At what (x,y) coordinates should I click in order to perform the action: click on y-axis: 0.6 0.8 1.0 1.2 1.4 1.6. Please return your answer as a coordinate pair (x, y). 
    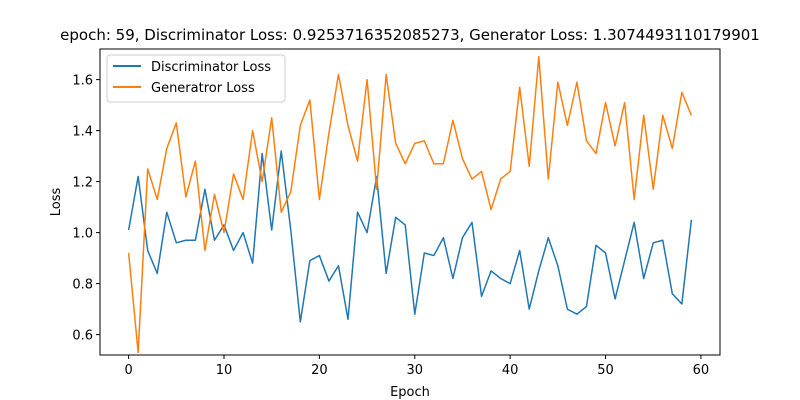
    Looking at the image, I should click on (86, 209).